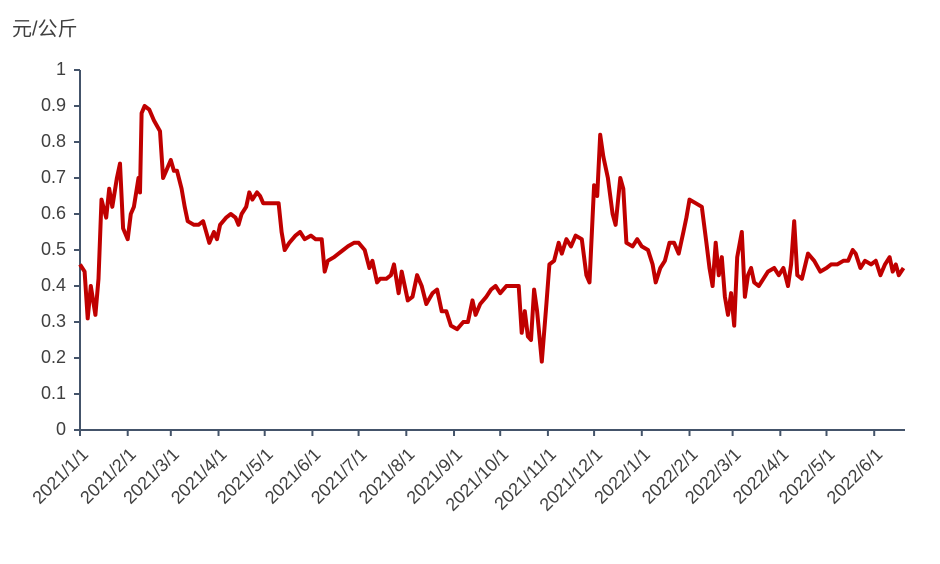 This screenshot has width=940, height=564. I want to click on y-tick-label: 0, so click(61, 429).